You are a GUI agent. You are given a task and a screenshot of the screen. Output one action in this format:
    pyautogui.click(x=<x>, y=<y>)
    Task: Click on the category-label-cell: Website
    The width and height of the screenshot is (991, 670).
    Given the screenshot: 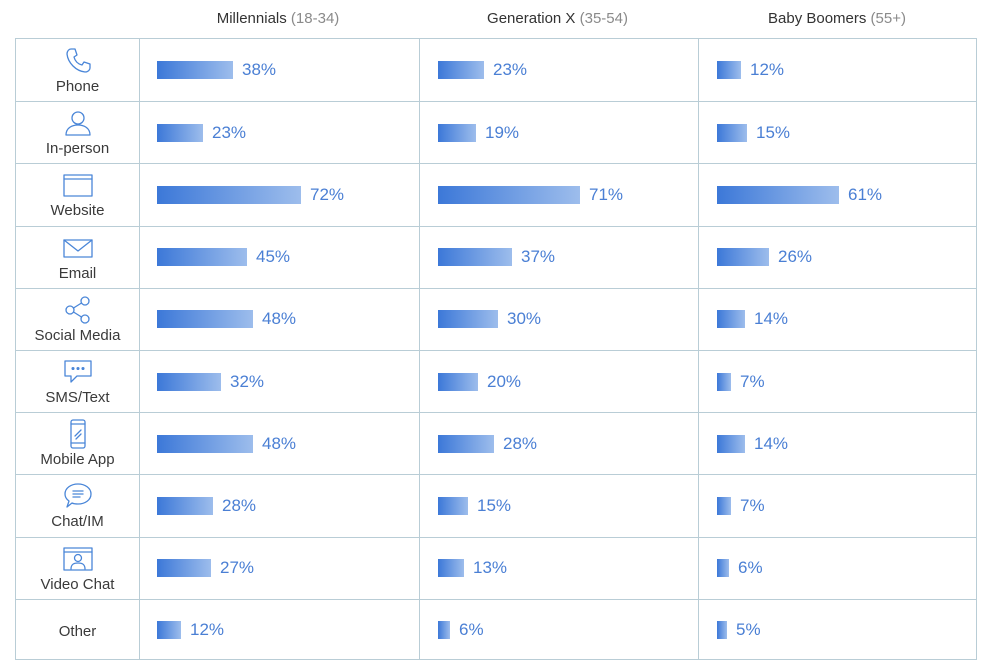 What is the action you would take?
    pyautogui.click(x=77, y=194)
    